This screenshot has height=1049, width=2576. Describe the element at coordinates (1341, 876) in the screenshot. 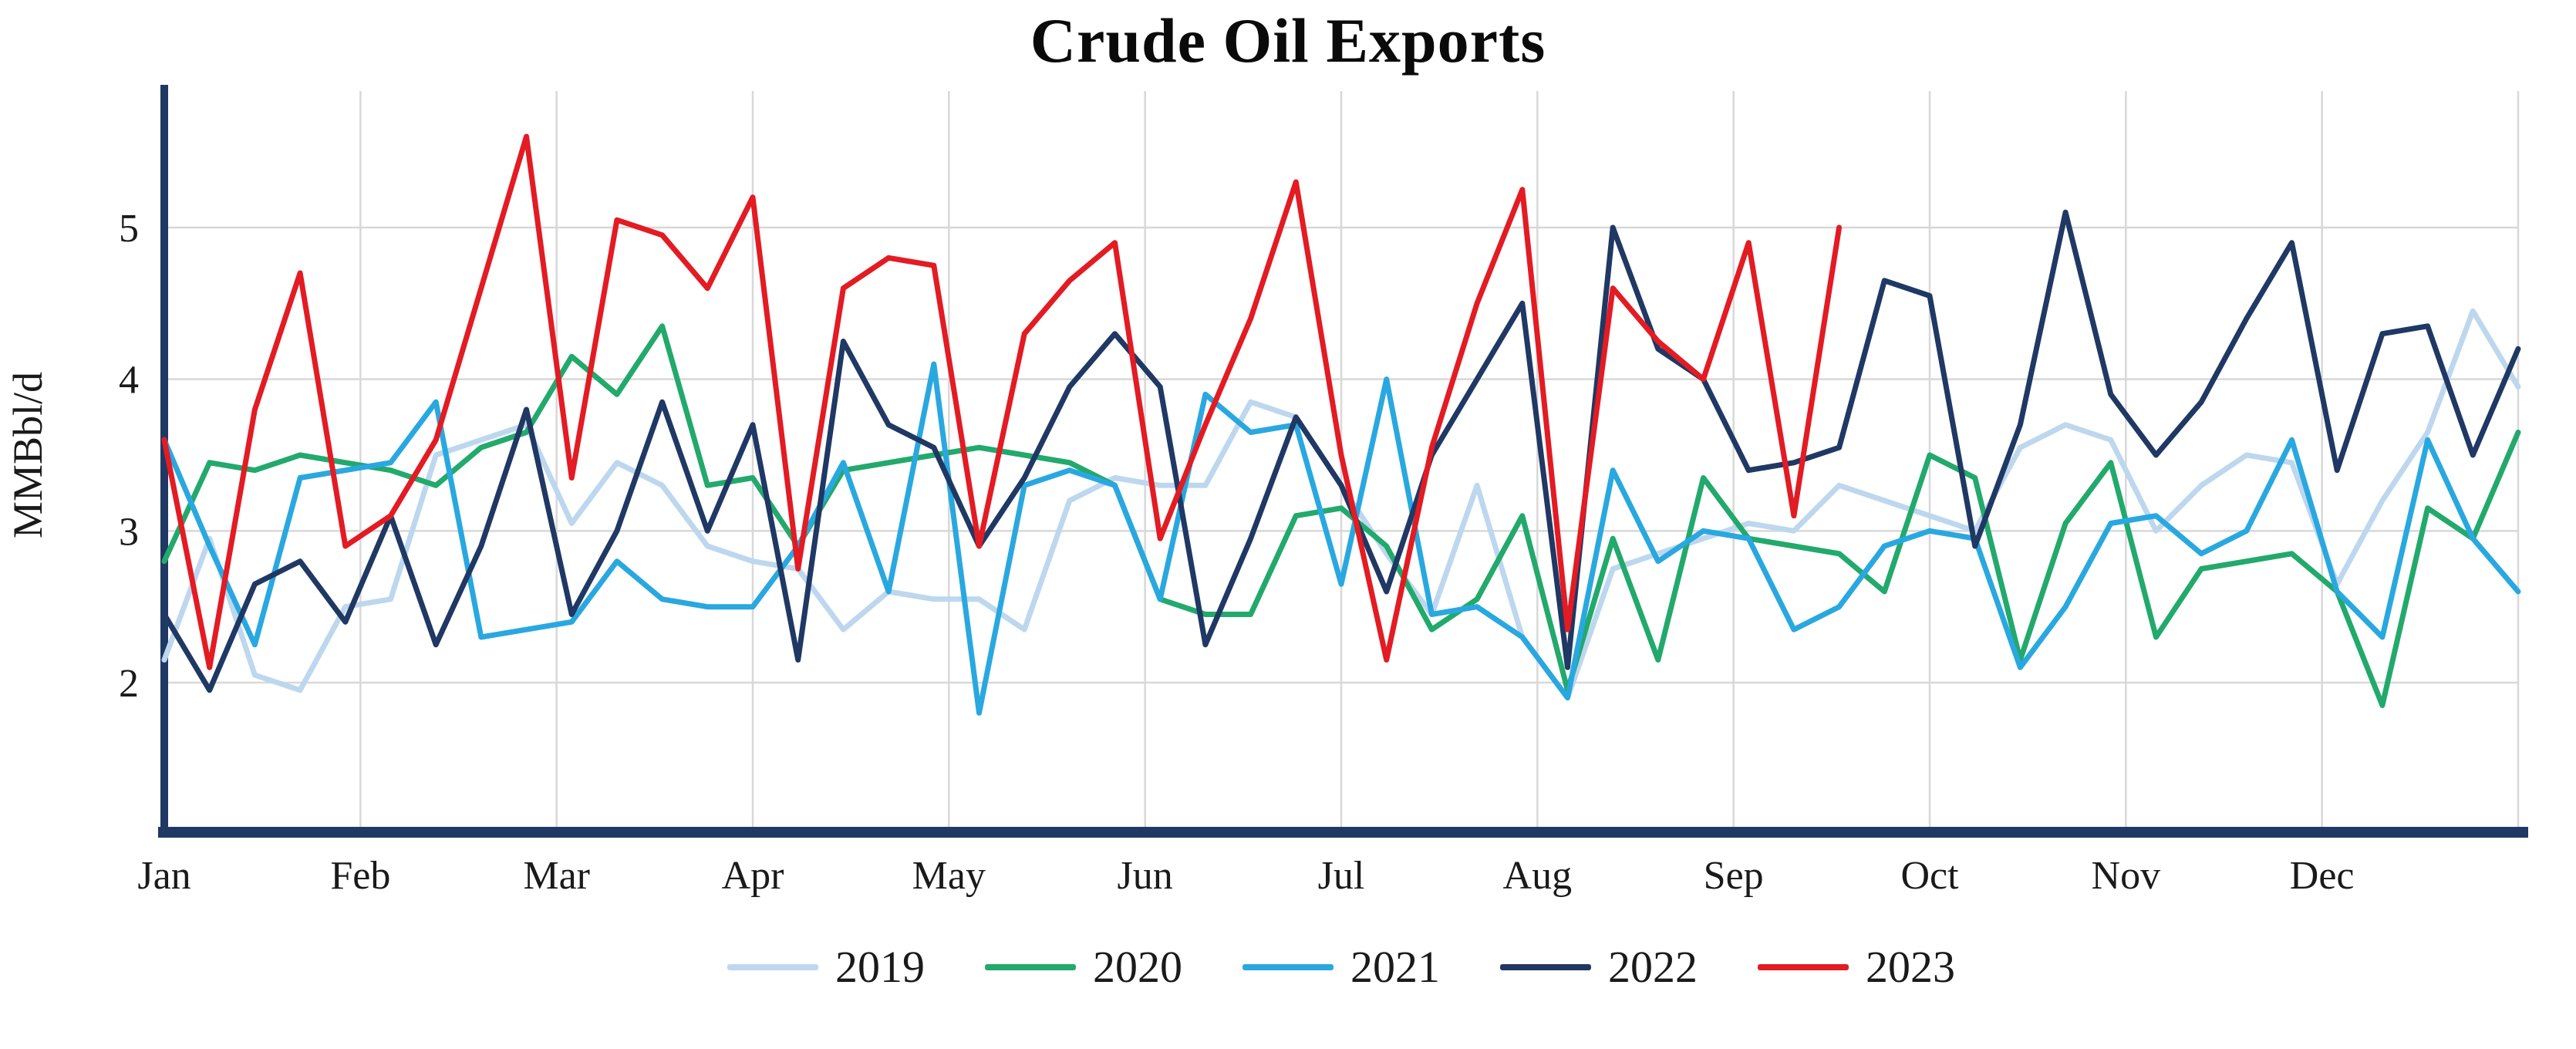

I see `x-tick-label: Jul` at that location.